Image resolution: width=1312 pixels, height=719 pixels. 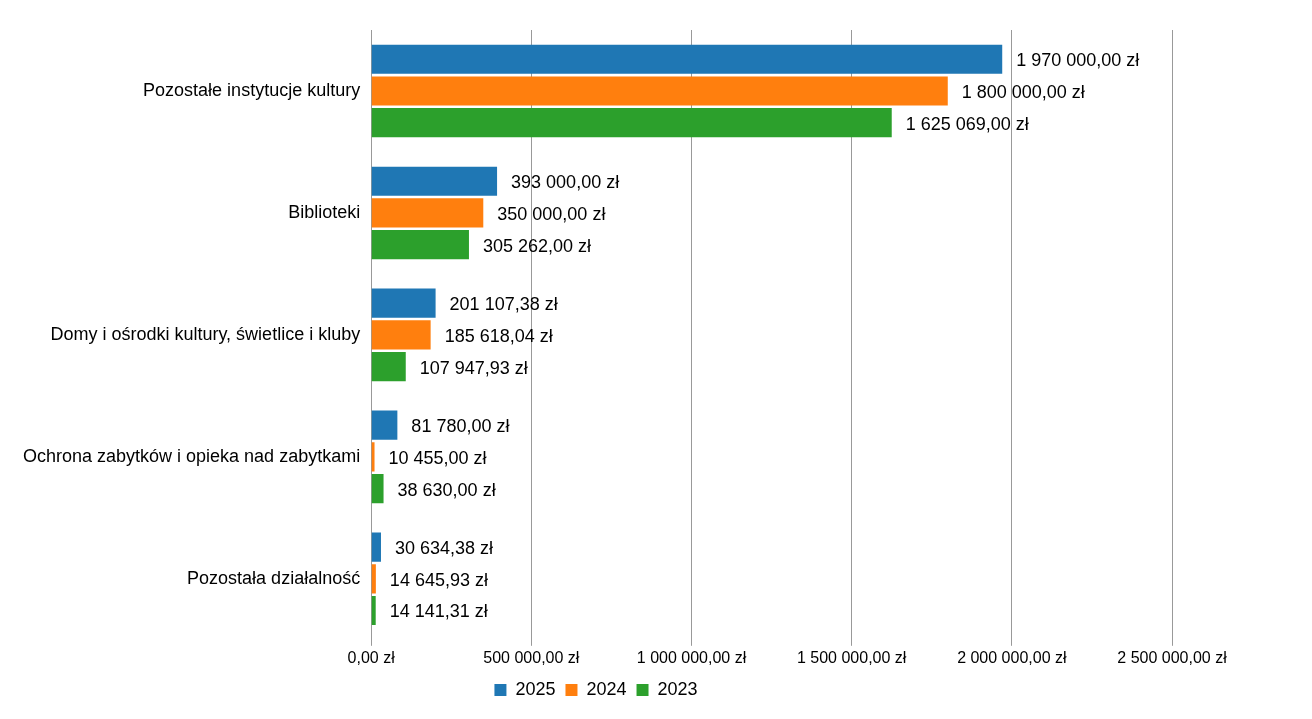 What do you see at coordinates (438, 611) in the screenshot?
I see `data-label: 14 141,31 zł` at bounding box center [438, 611].